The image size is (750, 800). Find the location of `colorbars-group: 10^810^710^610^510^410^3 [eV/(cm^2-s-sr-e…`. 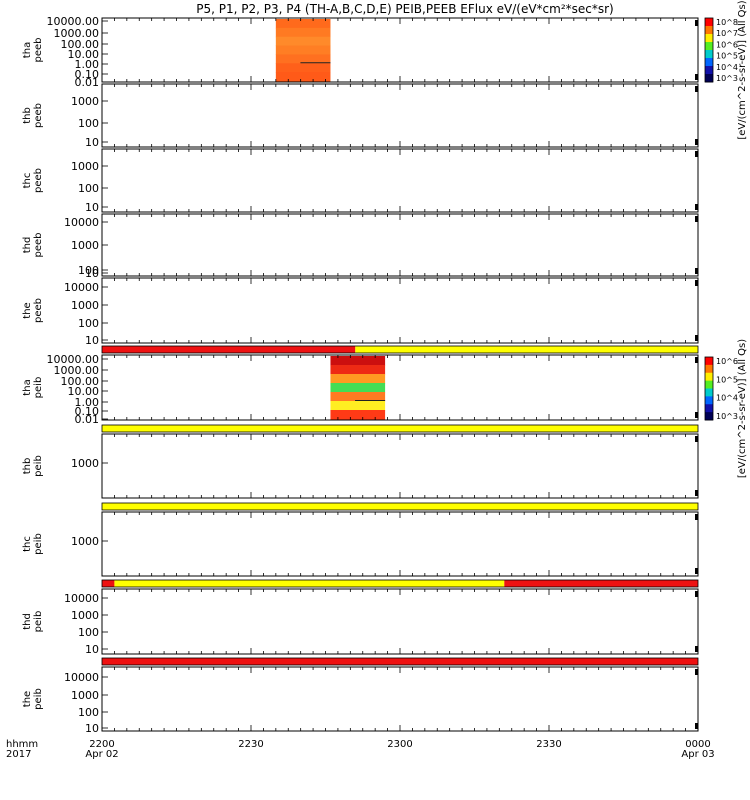

colorbars-group: 10^810^710^610^510^410^3 [eV/(cm^2-s-sr-e… is located at coordinates (726, 239).